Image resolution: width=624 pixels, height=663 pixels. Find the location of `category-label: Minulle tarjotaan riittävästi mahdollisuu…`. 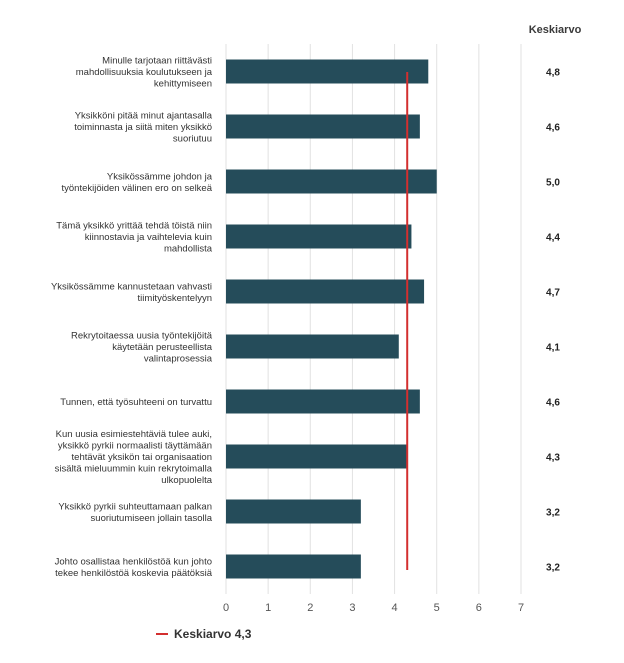

category-label: Minulle tarjotaan riittävästi mahdollisuu… is located at coordinates (144, 73).